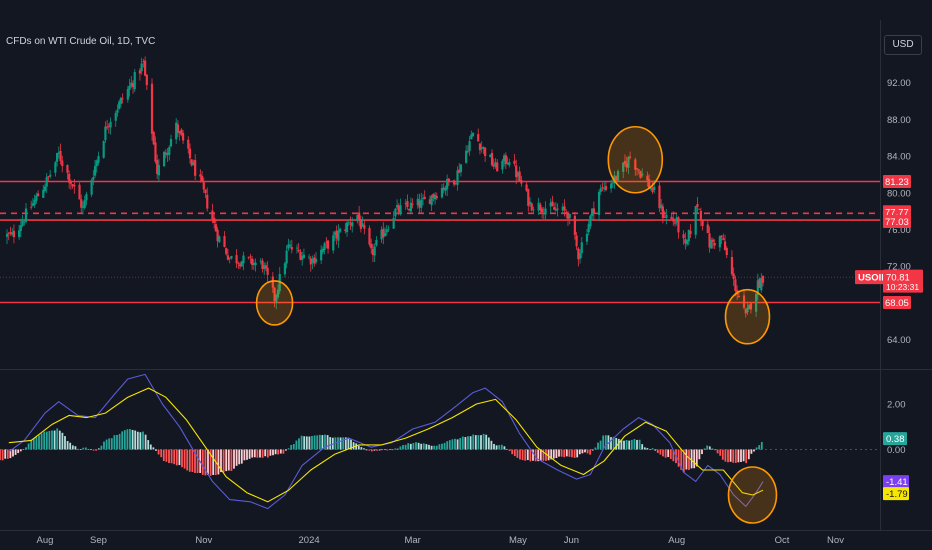  Describe the element at coordinates (309, 540) in the screenshot. I see `time-tick-label: 2024` at that location.